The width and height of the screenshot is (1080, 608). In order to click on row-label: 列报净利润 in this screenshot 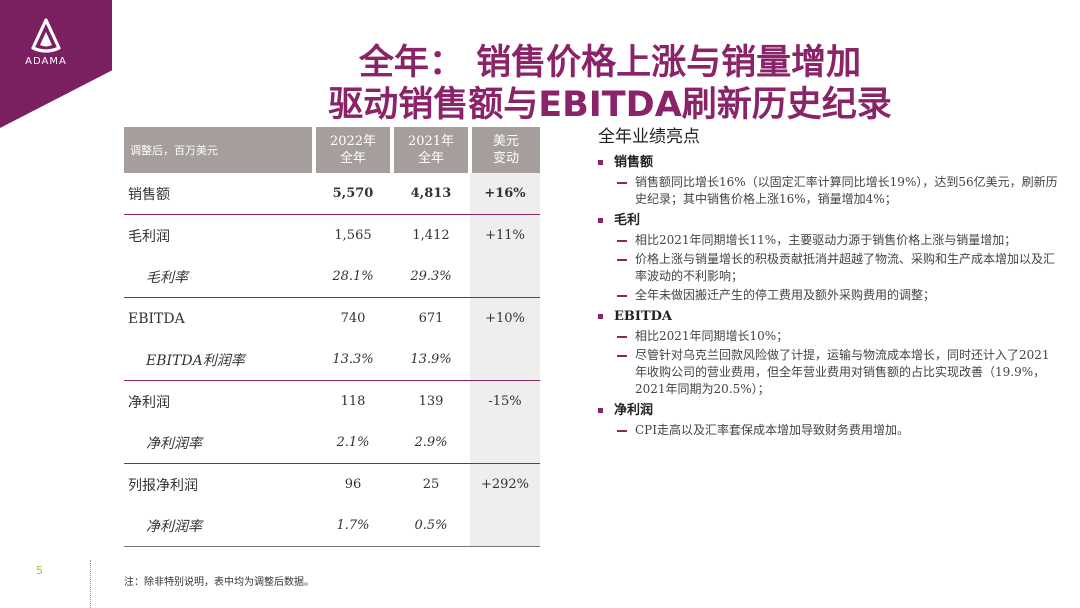, I will do `click(163, 485)`.